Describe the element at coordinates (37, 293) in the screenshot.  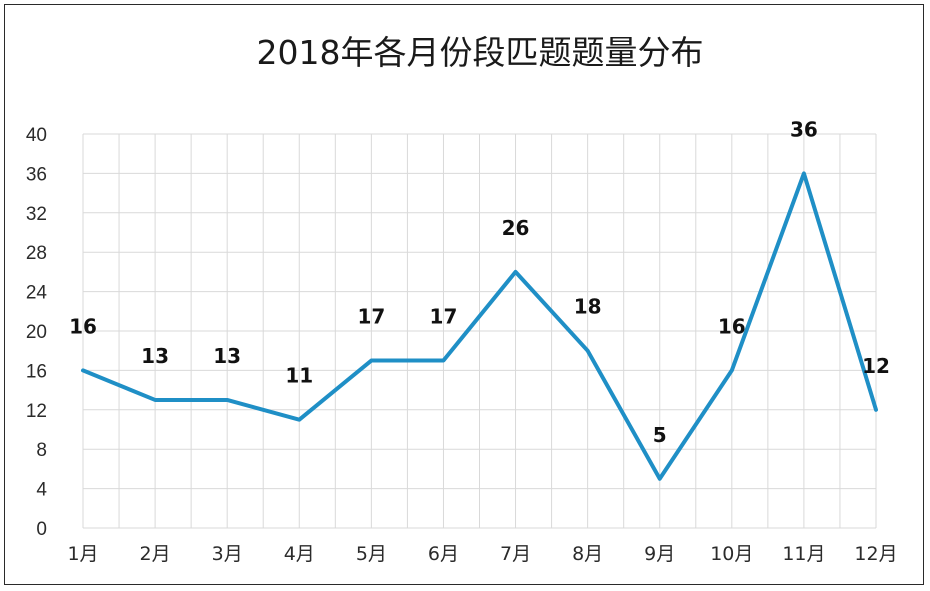
I see `y-tick-label: 24` at that location.